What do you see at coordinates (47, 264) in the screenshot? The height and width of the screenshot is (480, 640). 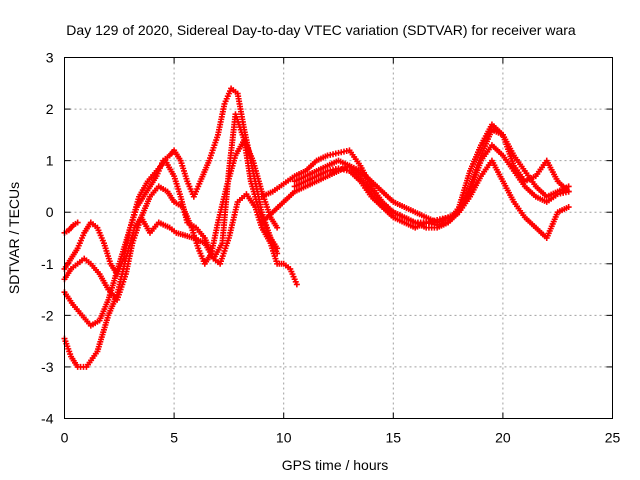 I see `y-tick-label: -1` at bounding box center [47, 264].